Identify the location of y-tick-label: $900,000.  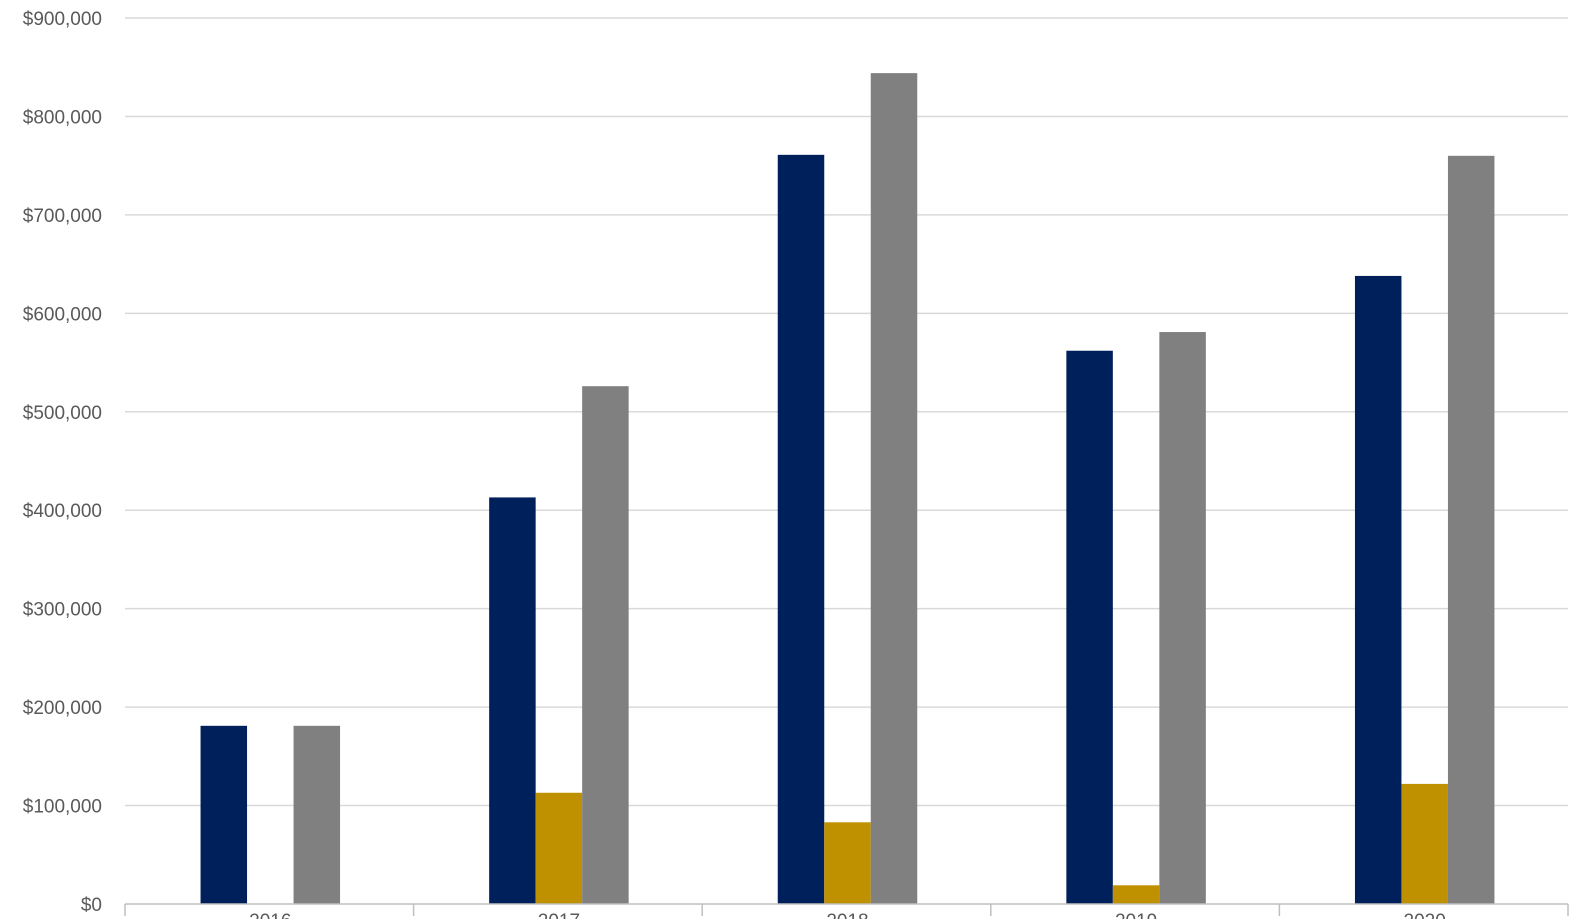
(62, 19).